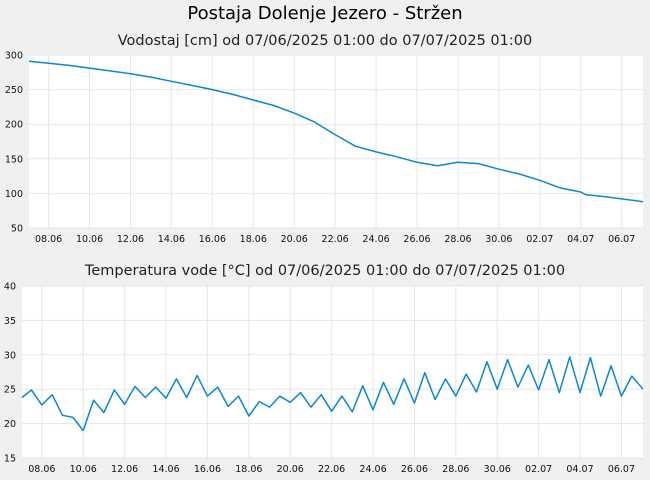 This screenshot has height=480, width=650. I want to click on y-tick-label: 25, so click(10, 390).